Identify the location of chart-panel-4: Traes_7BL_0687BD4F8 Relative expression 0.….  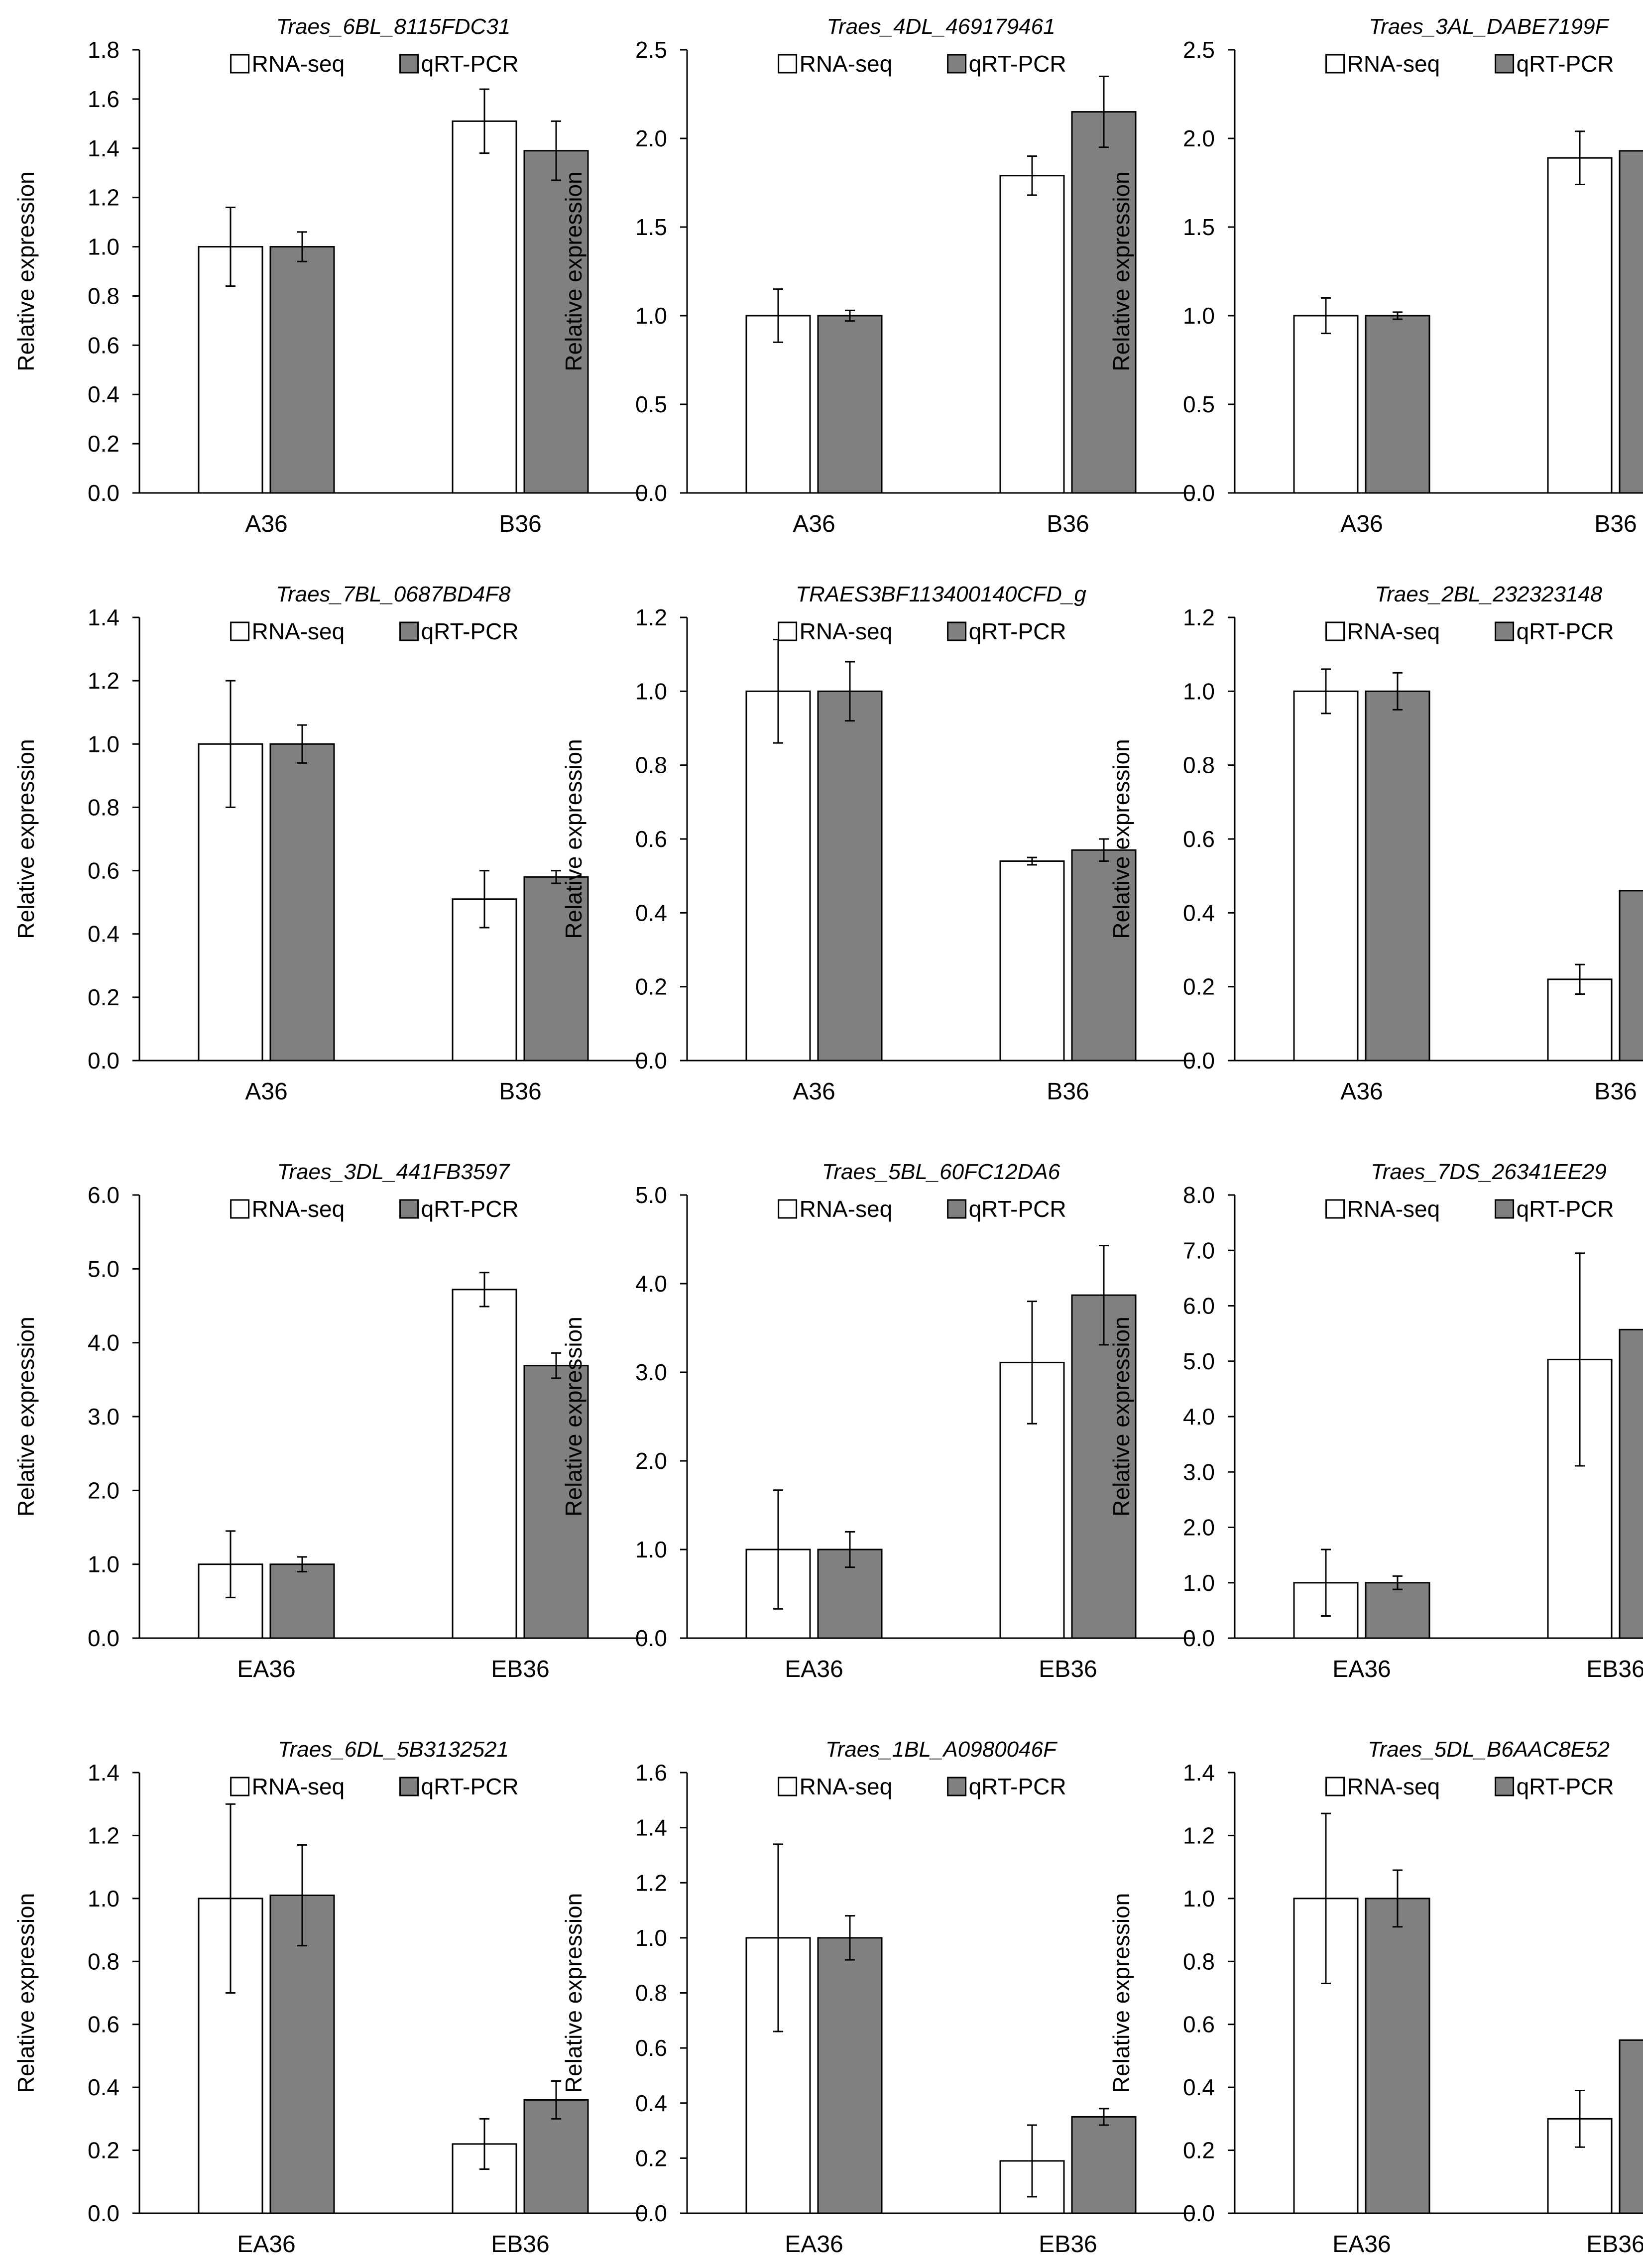
(330, 843).